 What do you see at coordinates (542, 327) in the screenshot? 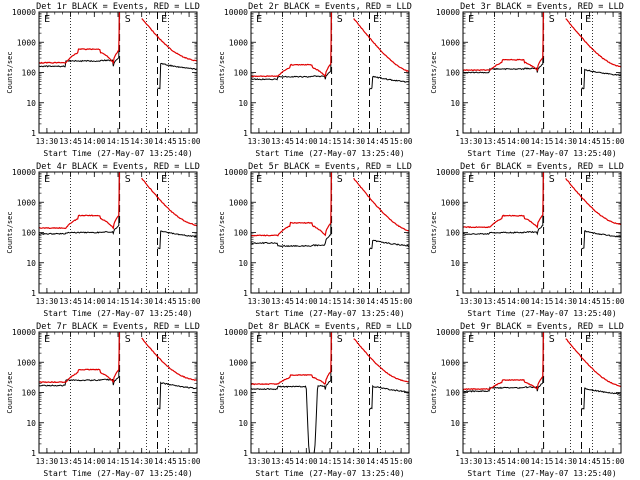
I see `panel-title: Det 9r BLACK = Events, RED = LLD` at bounding box center [542, 327].